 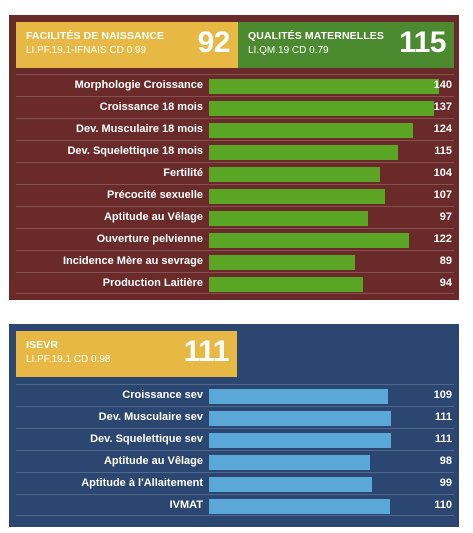 What do you see at coordinates (442, 107) in the screenshot?
I see `row-value: 137` at bounding box center [442, 107].